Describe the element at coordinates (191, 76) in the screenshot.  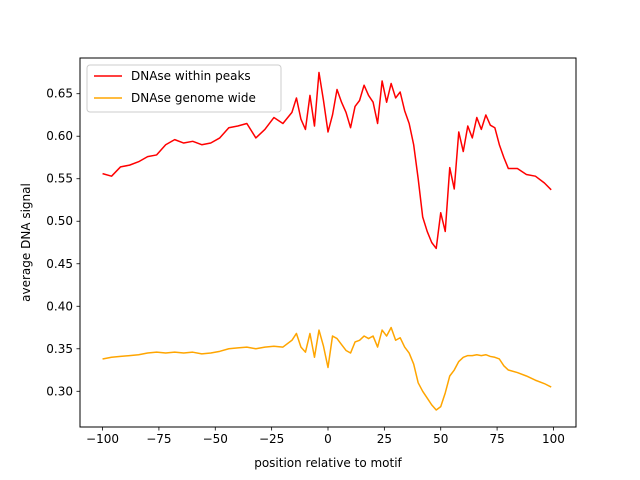
I see `legend-label-dnase-within-peaks: DNAse within peaks` at that location.